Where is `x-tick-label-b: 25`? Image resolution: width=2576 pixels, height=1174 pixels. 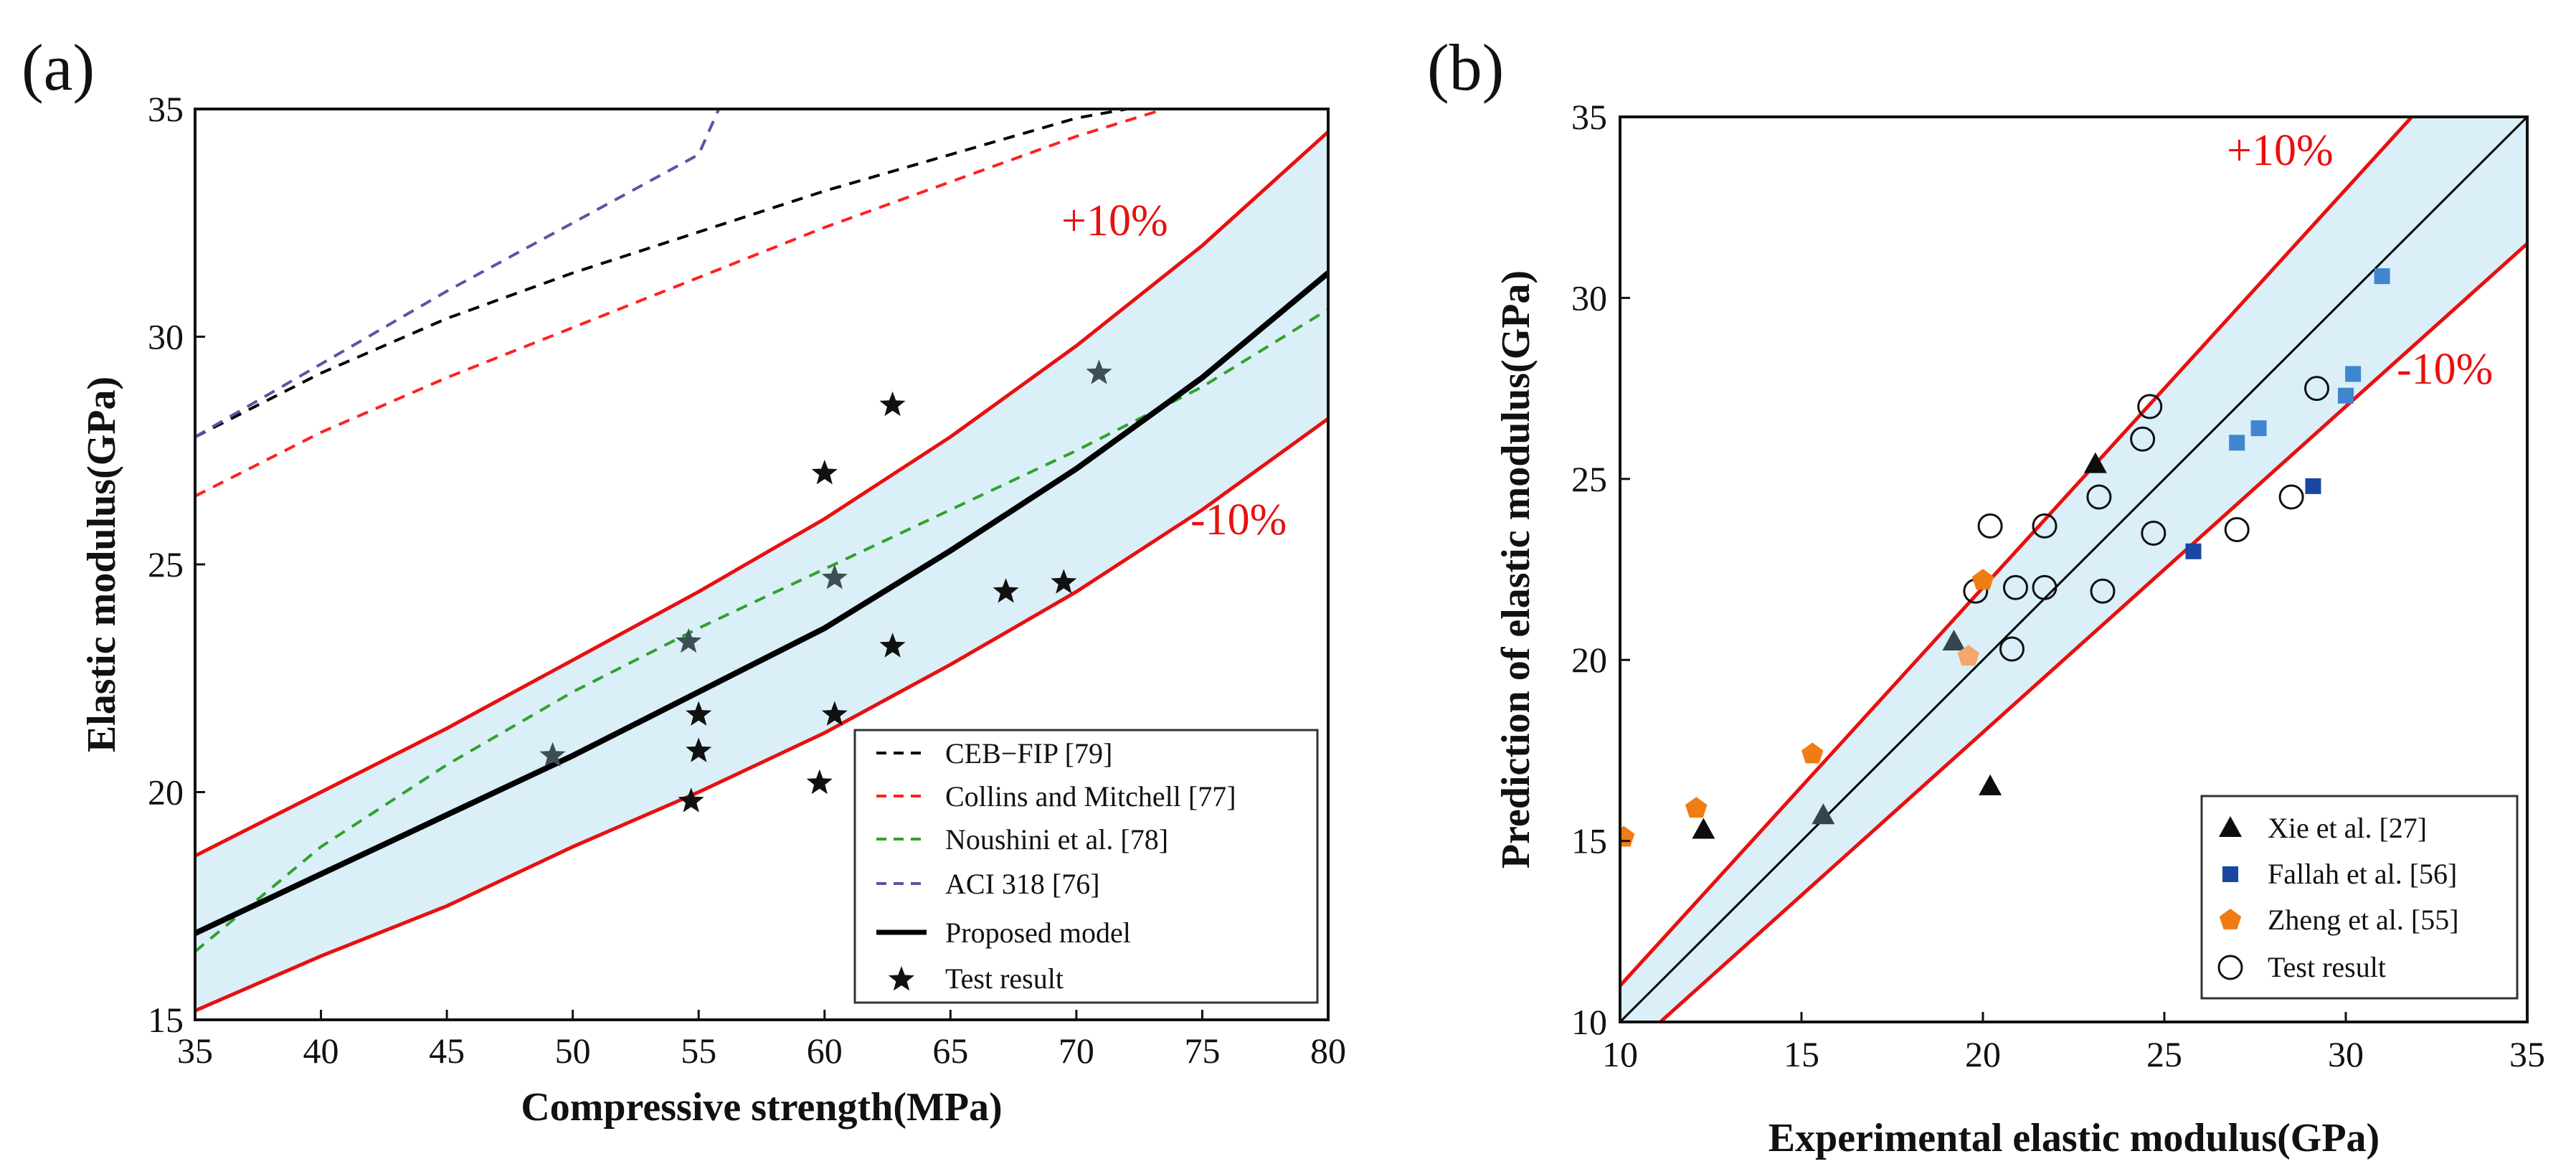 x-tick-label-b: 25 is located at coordinates (2164, 1054).